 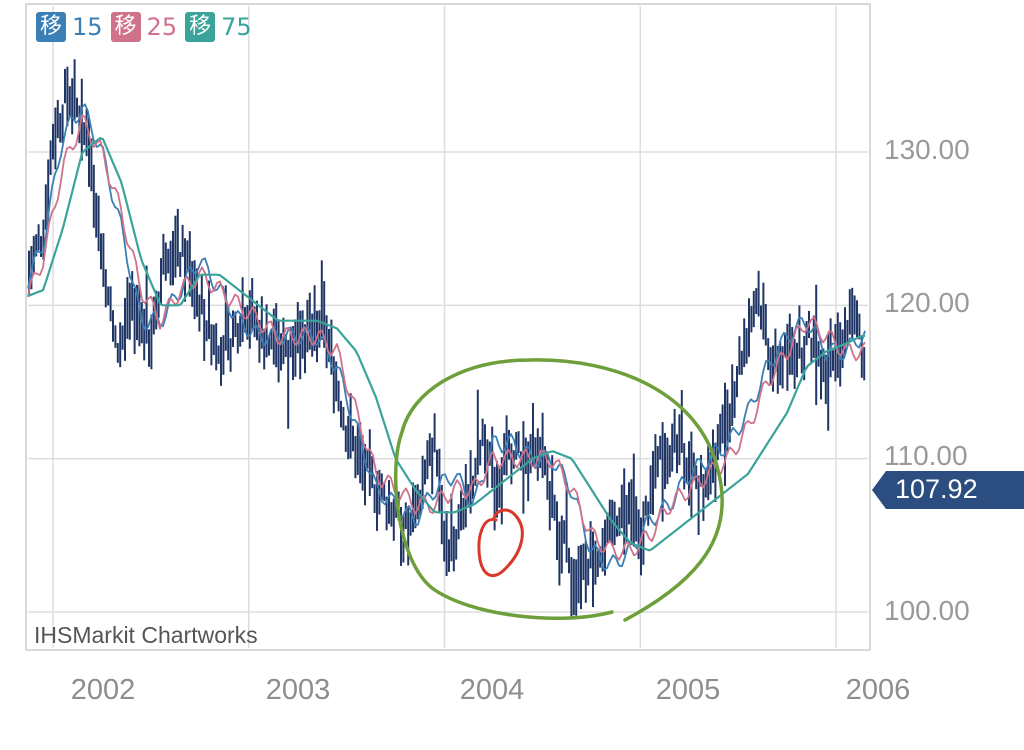 I want to click on watermark-label: IHSMarkit Chartworks, so click(x=146, y=635).